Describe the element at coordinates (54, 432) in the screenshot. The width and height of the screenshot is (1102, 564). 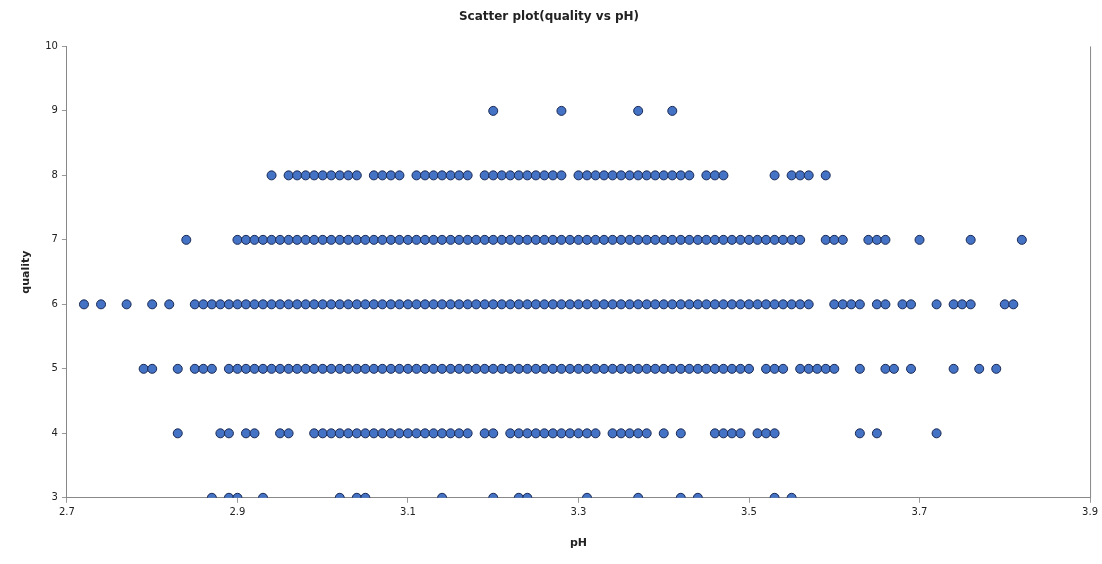
I see `y-tick-label: 4` at that location.